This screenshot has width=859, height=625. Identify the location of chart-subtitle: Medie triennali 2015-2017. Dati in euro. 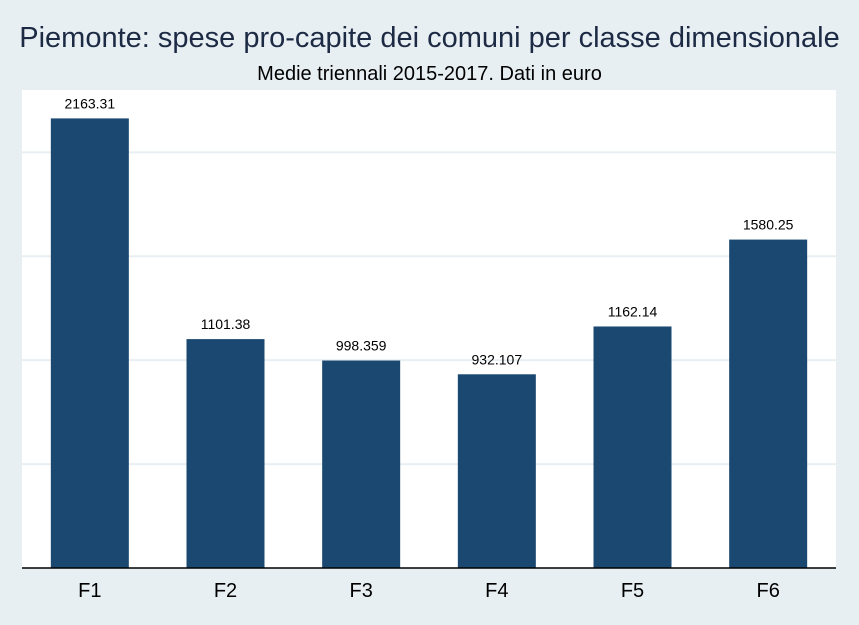
(429, 74).